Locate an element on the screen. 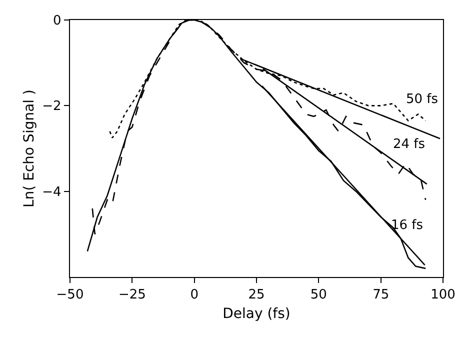 The height and width of the screenshot is (339, 467). x-tick-label: 25 is located at coordinates (256, 295).